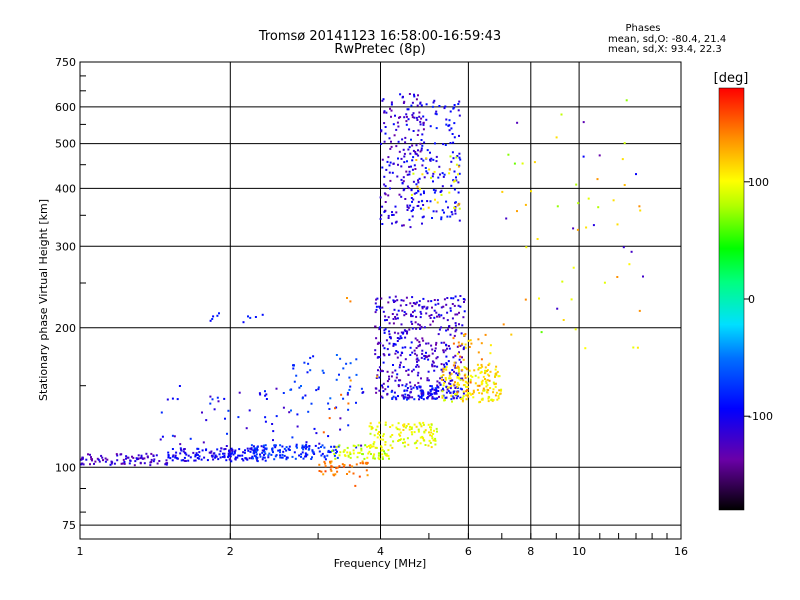  I want to click on chart-title: Tromsø 20141123 16:58:00-16:59:43, so click(379, 36).